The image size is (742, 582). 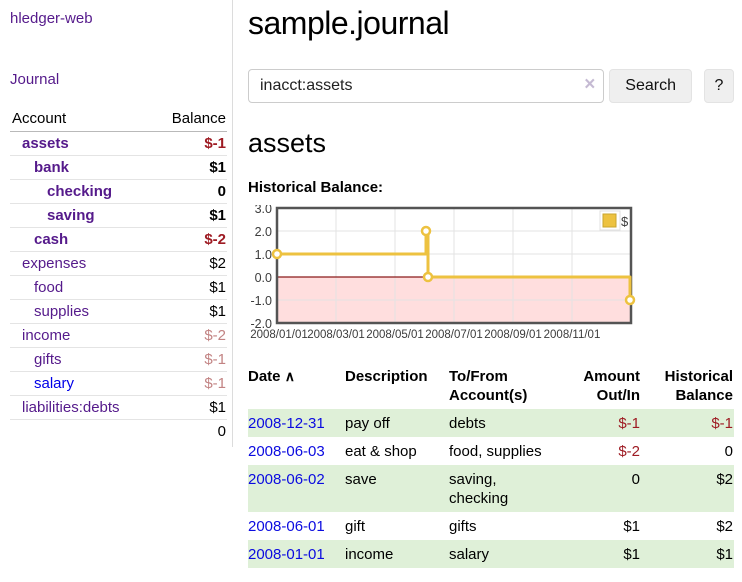 What do you see at coordinates (287, 143) in the screenshot?
I see `account-heading: assets` at bounding box center [287, 143].